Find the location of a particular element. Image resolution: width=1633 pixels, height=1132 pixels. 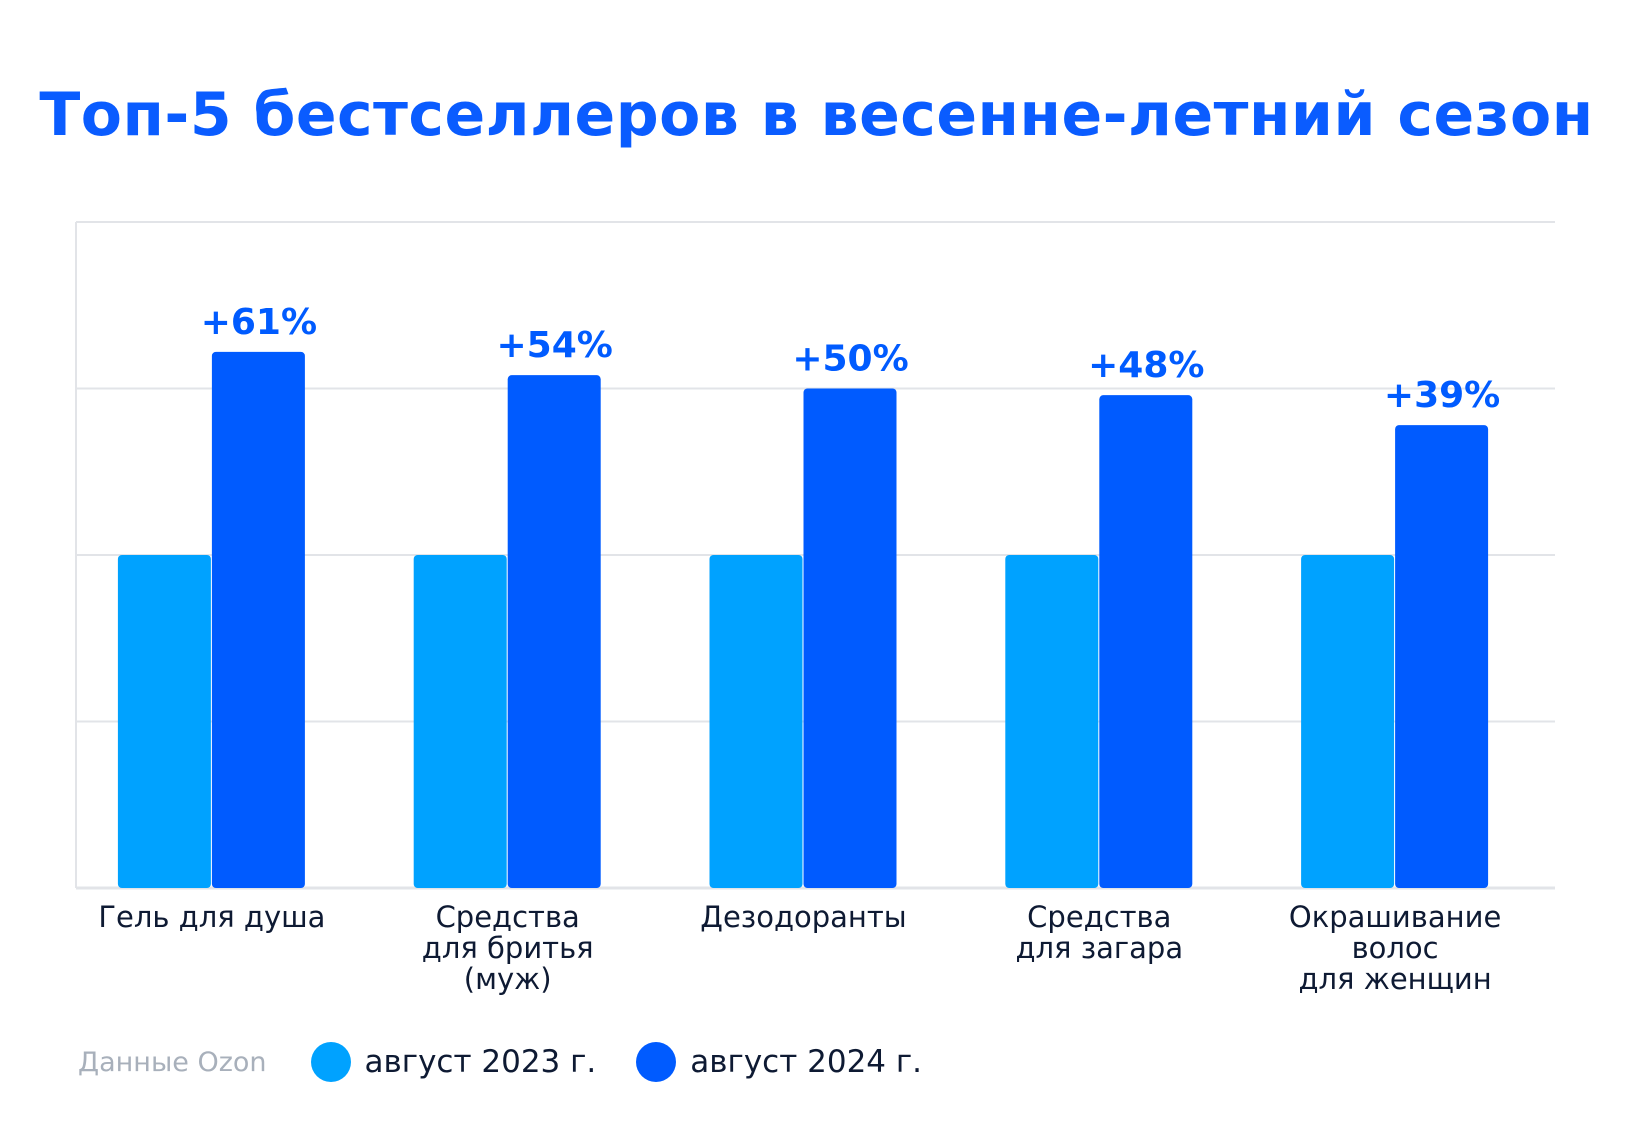

category-label-line: для бритья is located at coordinates (508, 948).